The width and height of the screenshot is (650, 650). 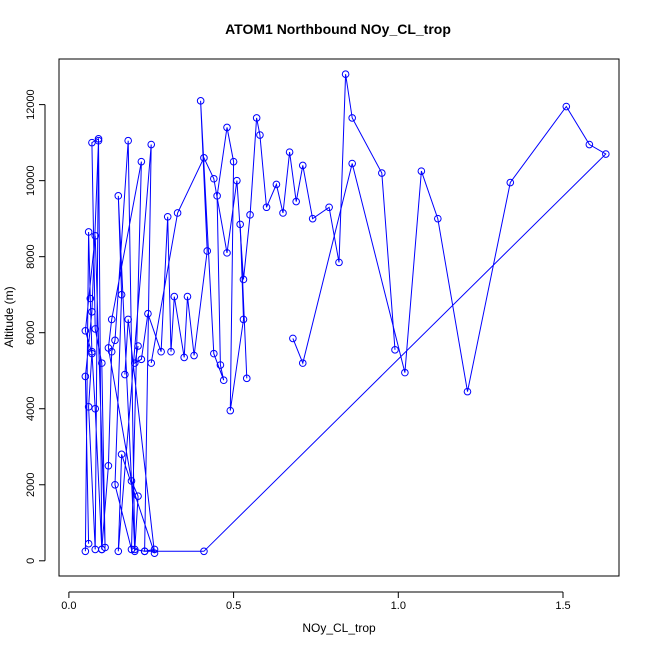 What do you see at coordinates (31, 104) in the screenshot?
I see `y-tick-label: 12000` at bounding box center [31, 104].